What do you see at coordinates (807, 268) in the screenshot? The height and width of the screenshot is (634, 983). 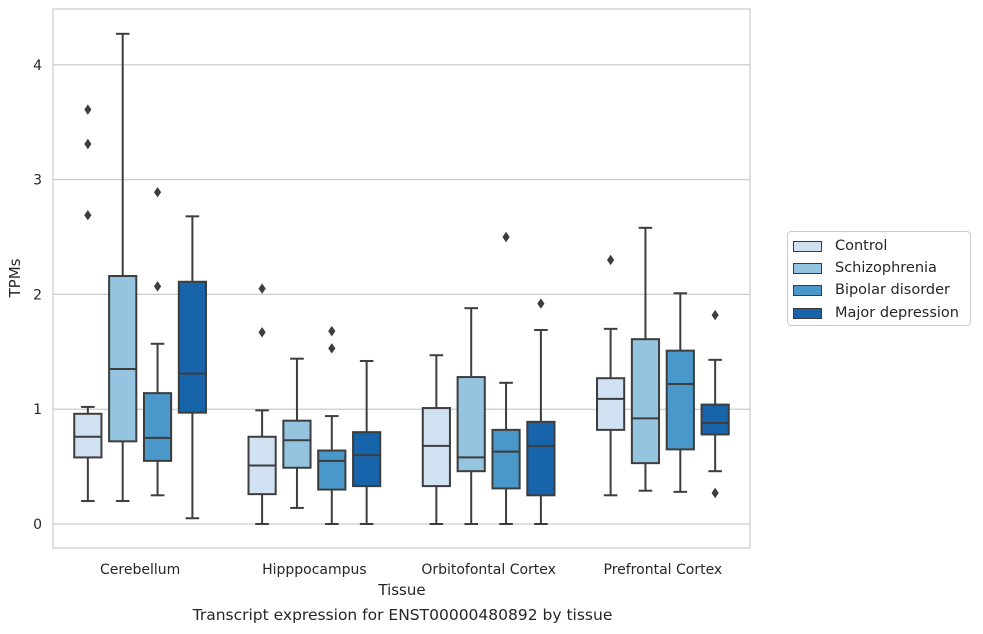 I see `legend-swatch-schizophrenia` at bounding box center [807, 268].